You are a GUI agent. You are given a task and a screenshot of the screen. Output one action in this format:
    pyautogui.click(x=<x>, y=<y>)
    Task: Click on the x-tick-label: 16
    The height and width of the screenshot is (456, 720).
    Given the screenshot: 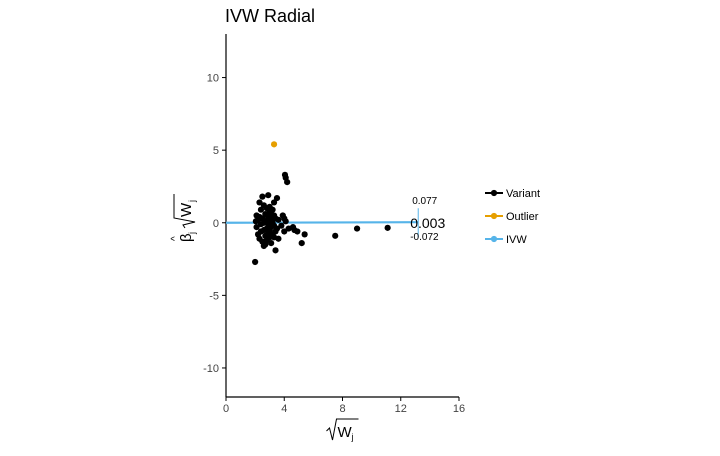 What is the action you would take?
    pyautogui.click(x=459, y=409)
    